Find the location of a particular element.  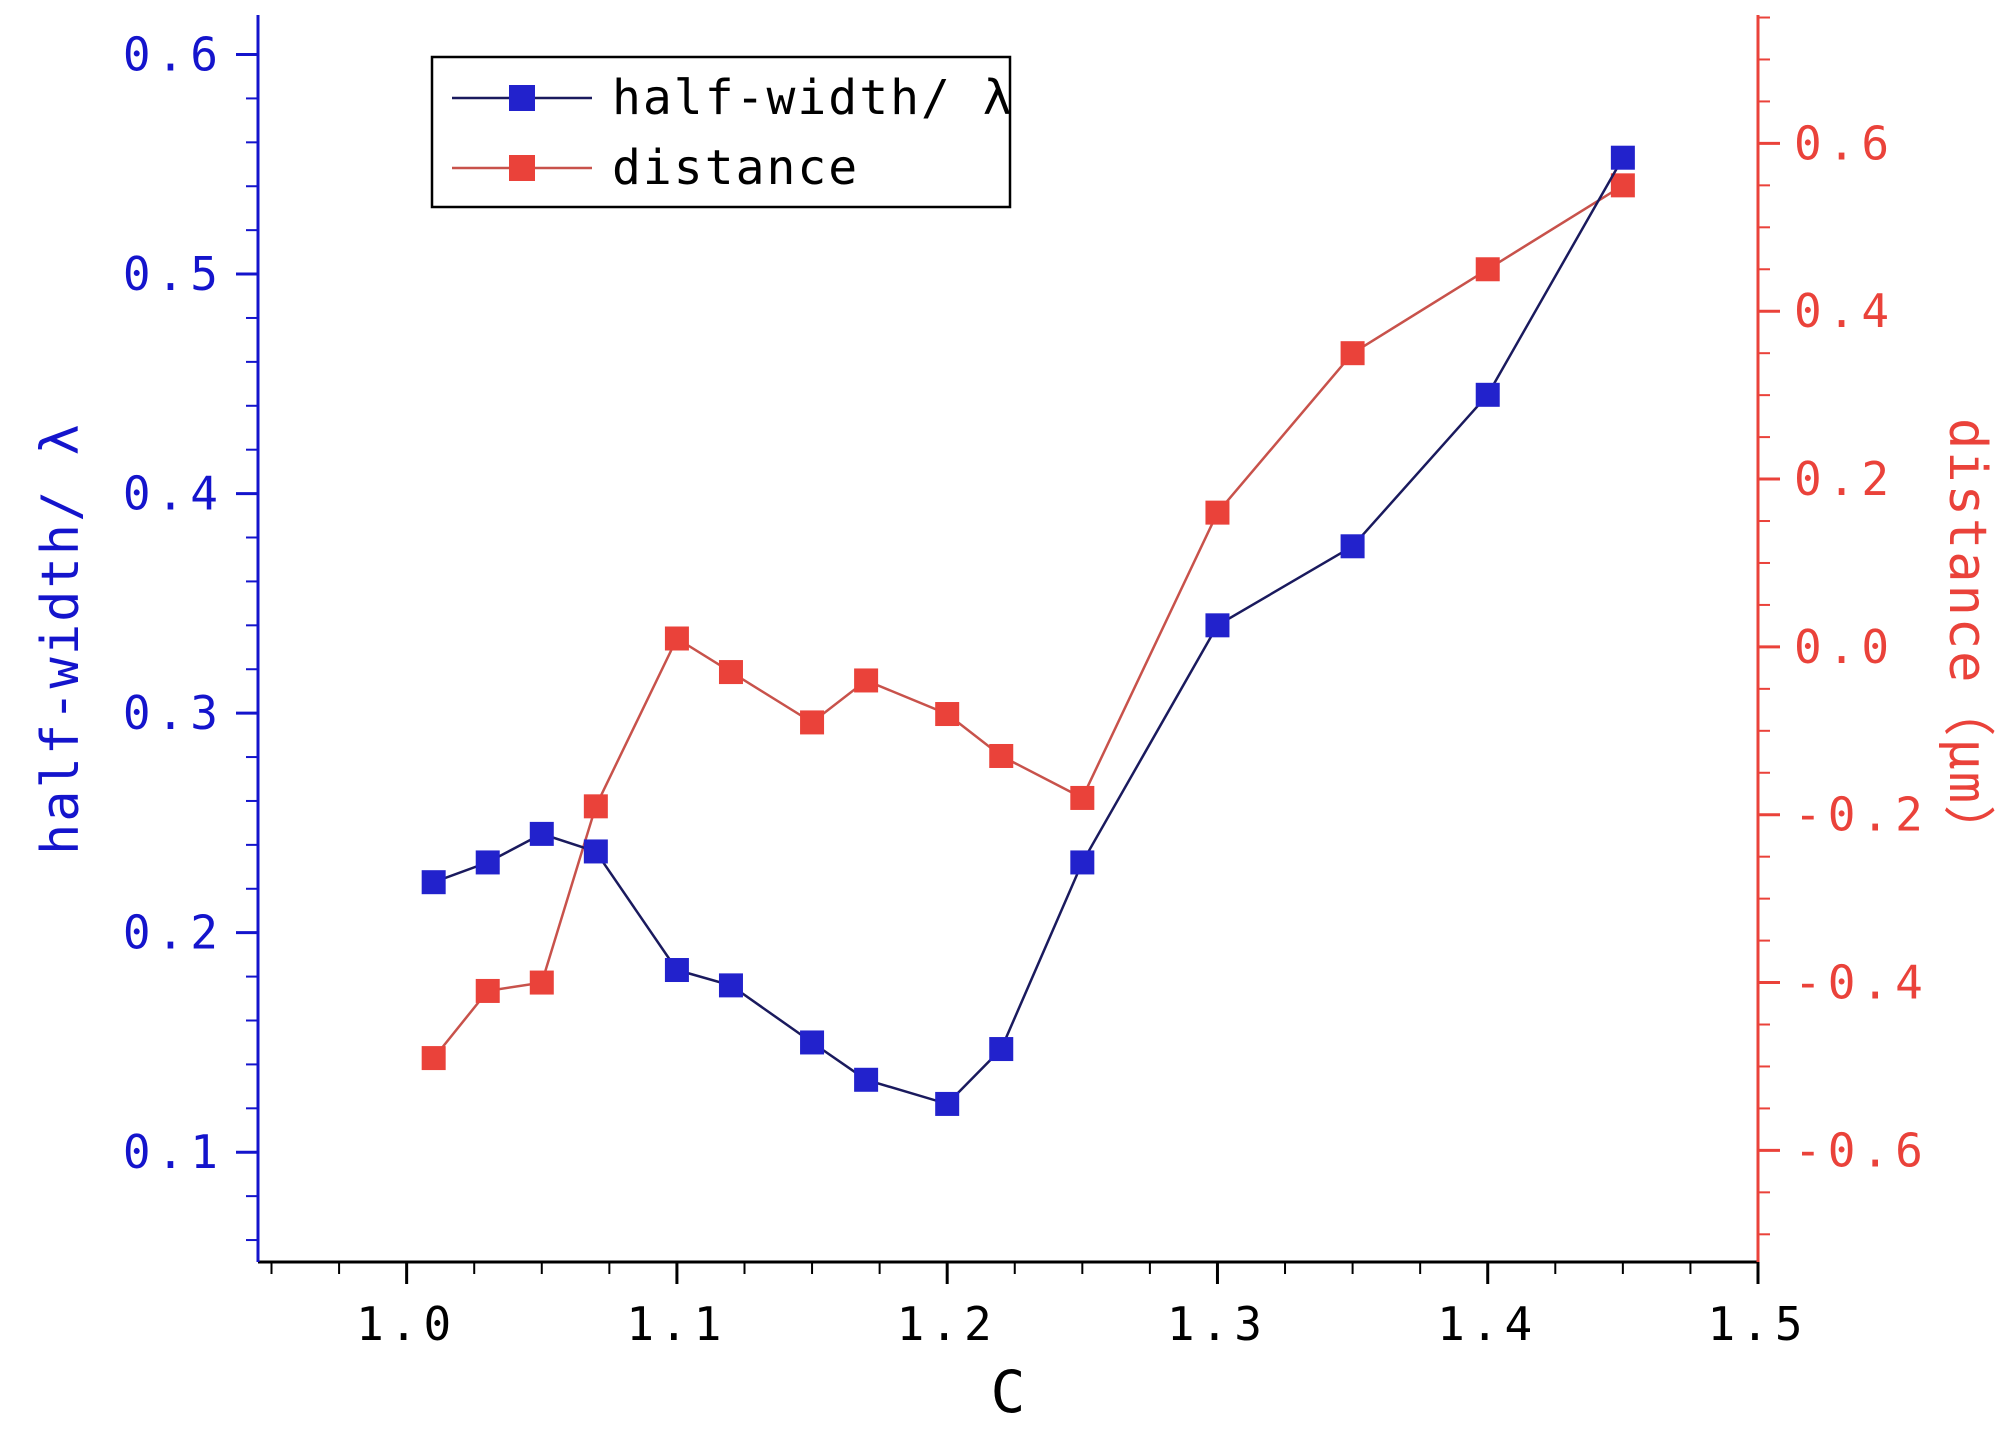

left-tick-label: 0.3 is located at coordinates (173, 713).